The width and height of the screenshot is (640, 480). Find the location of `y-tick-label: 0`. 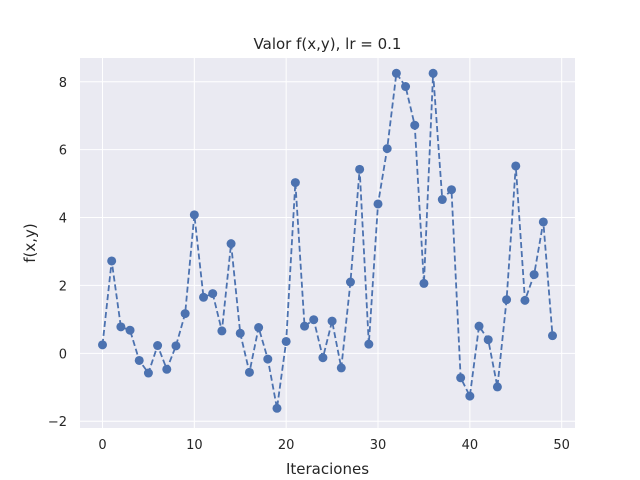

y-tick-label: 0 is located at coordinates (63, 354).